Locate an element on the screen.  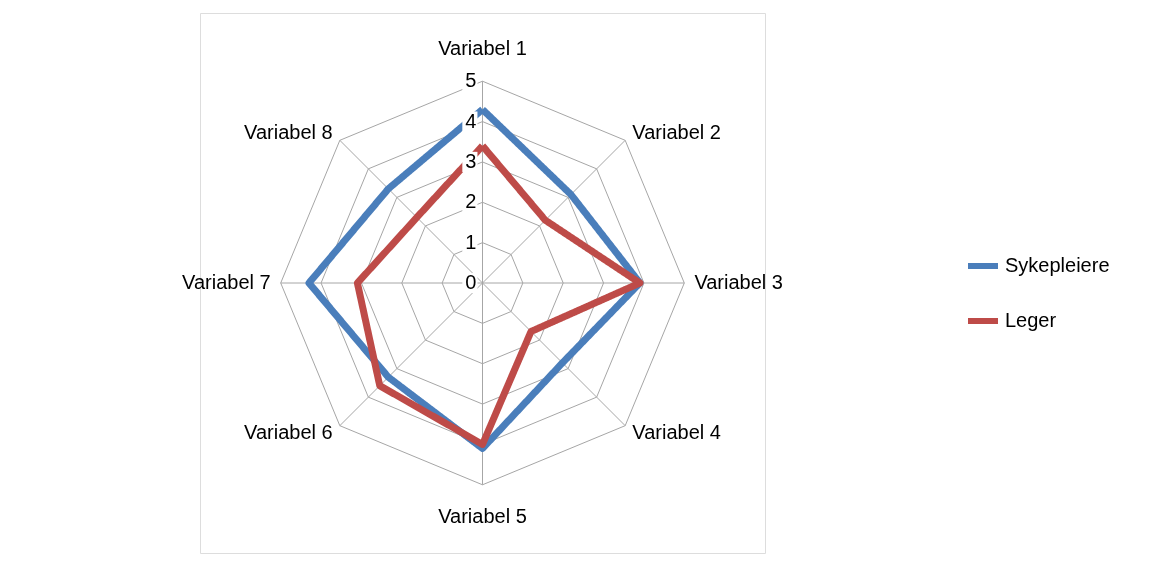
y-tick-label: 4 is located at coordinates (471, 120).